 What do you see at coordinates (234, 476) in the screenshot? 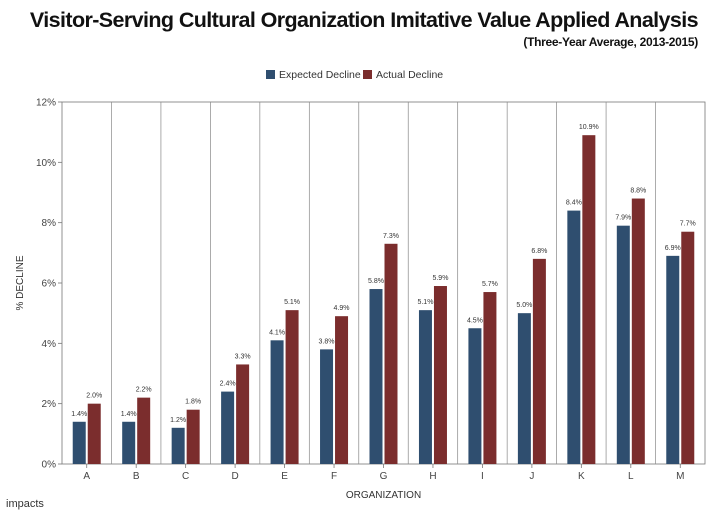
I see `x-tick-label: D` at bounding box center [234, 476].